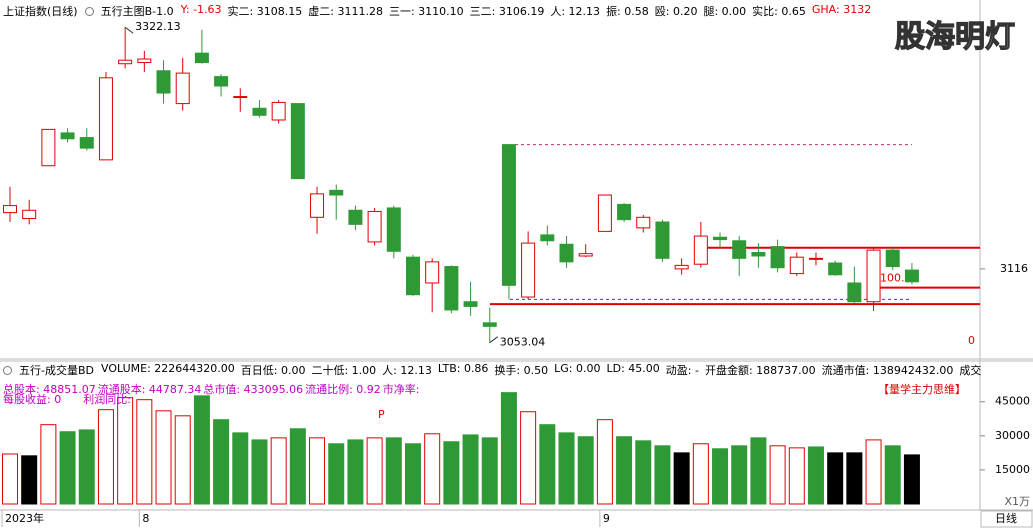  I want to click on y-tick-label: 15000, so click(1012, 469).